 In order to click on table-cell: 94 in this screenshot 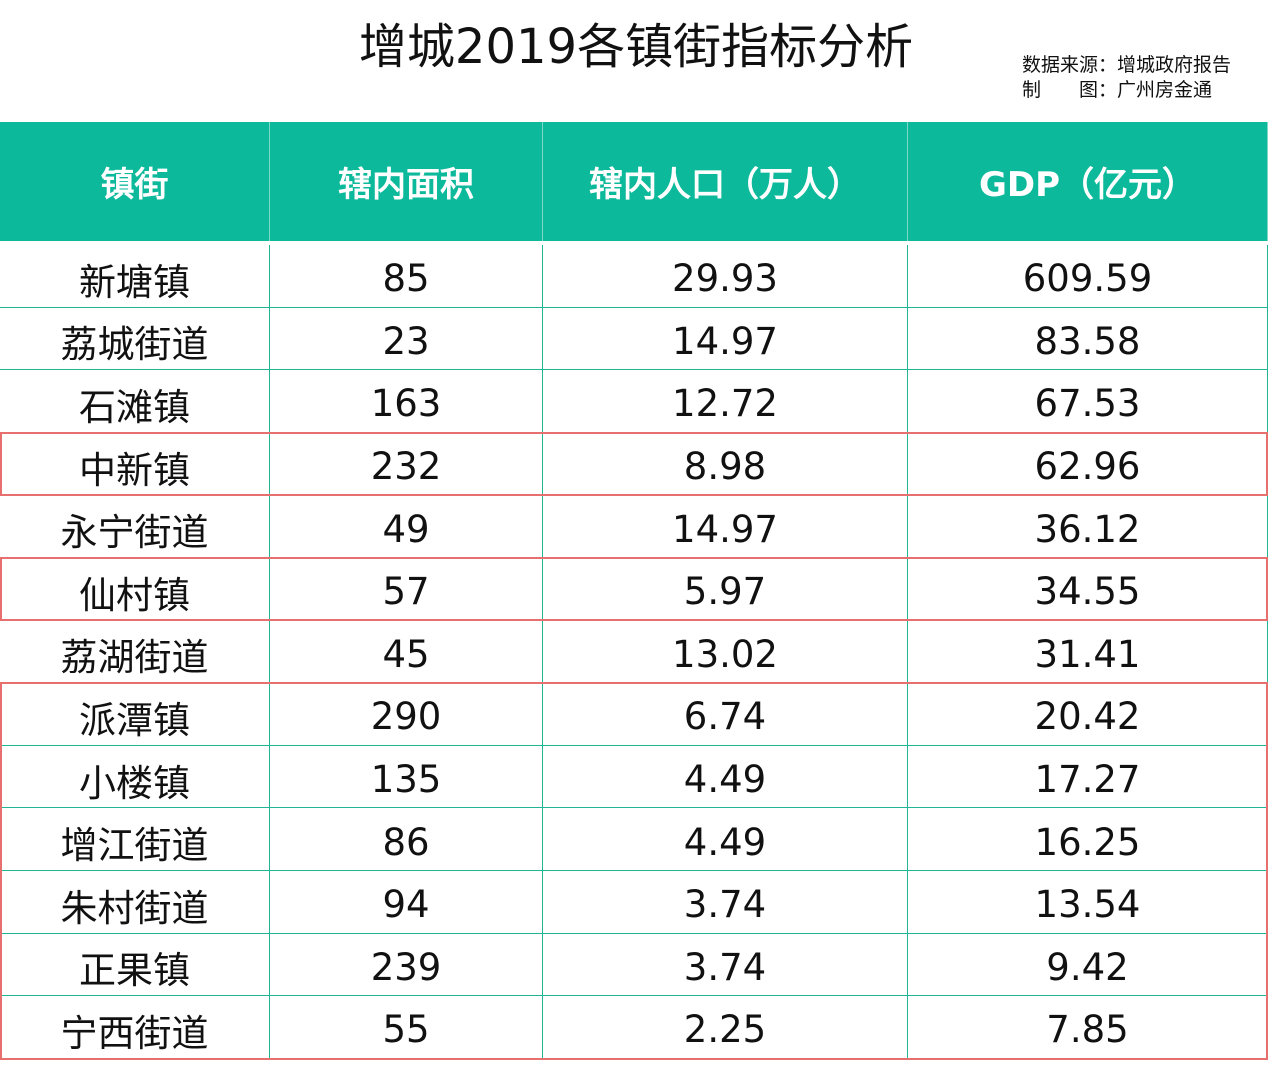, I will do `click(406, 902)`.